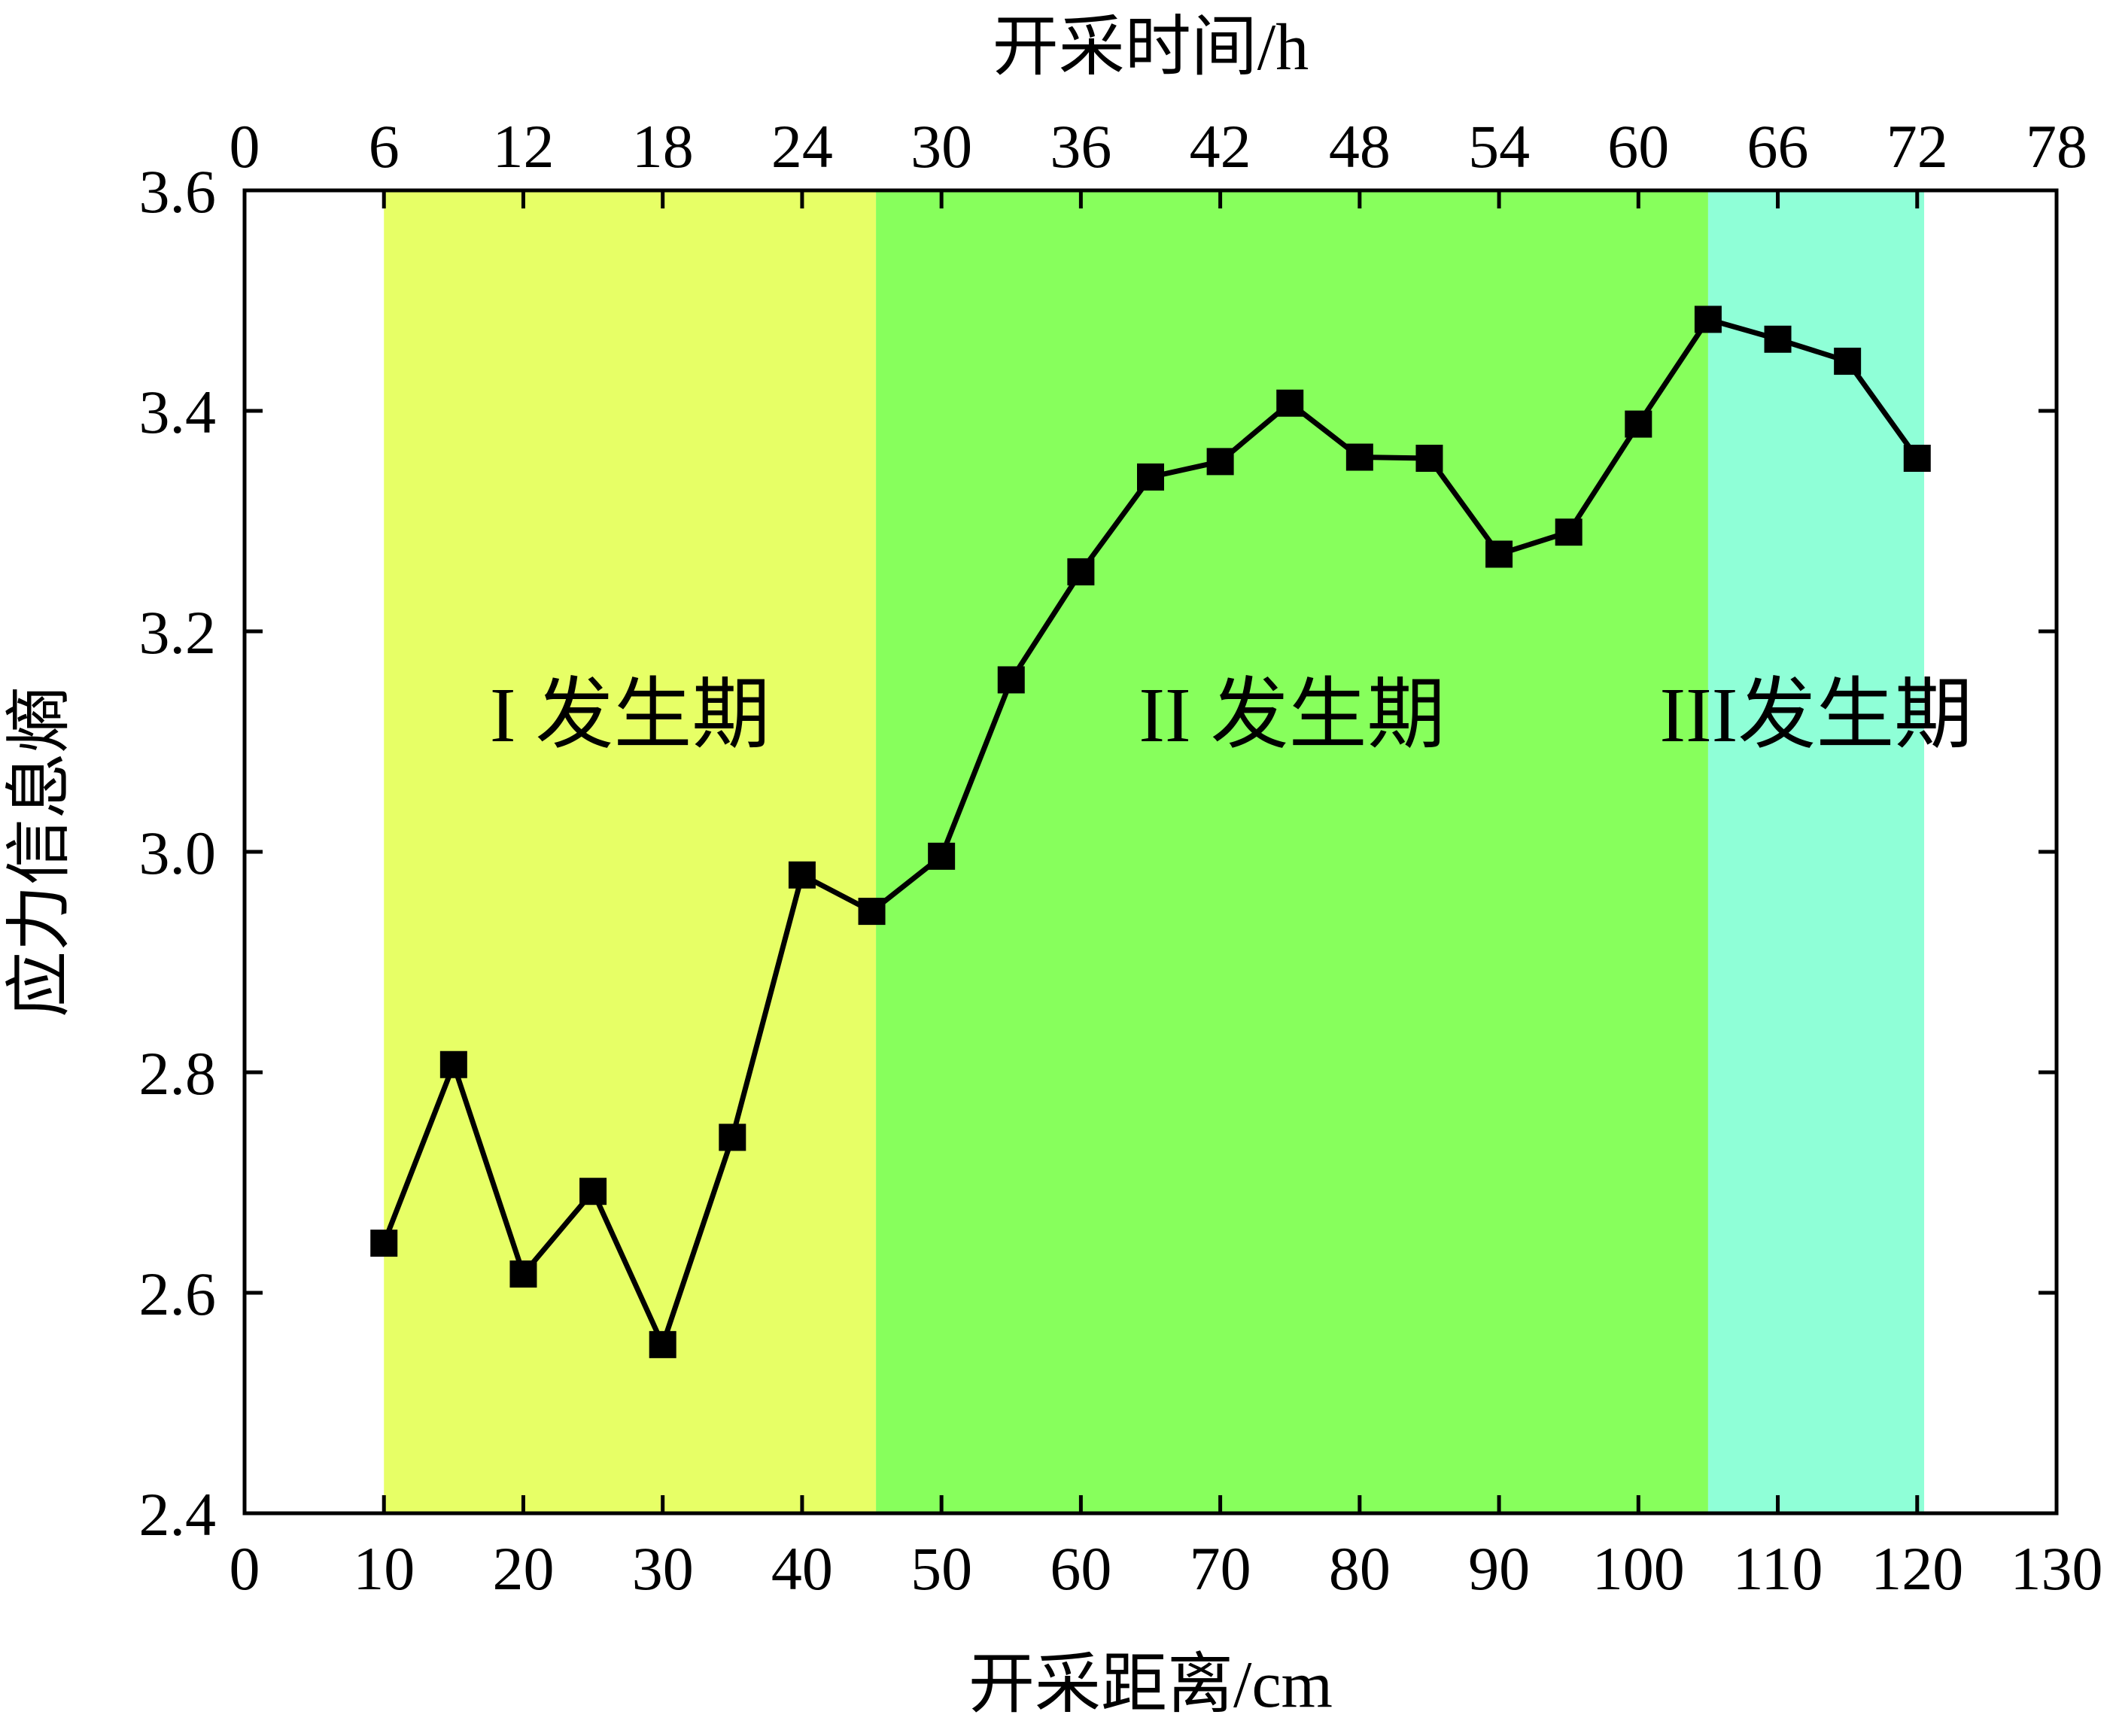  What do you see at coordinates (384, 146) in the screenshot?
I see `top-x-axis-tick-label: 6` at bounding box center [384, 146].